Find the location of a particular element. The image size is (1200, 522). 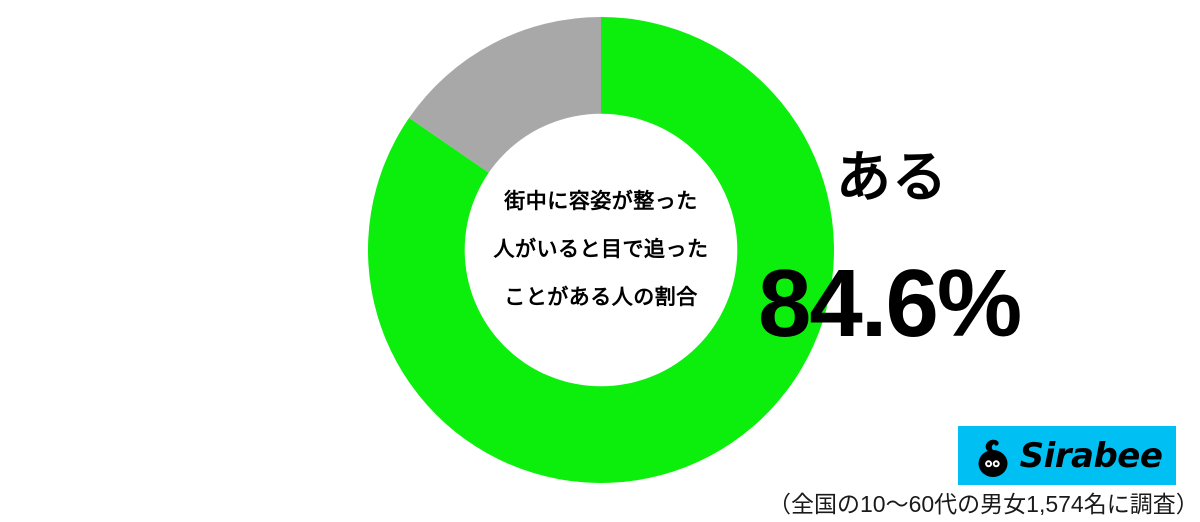

survey-caption: （全国の10〜60代の男女1,574名に調査） is located at coordinates (983, 504).